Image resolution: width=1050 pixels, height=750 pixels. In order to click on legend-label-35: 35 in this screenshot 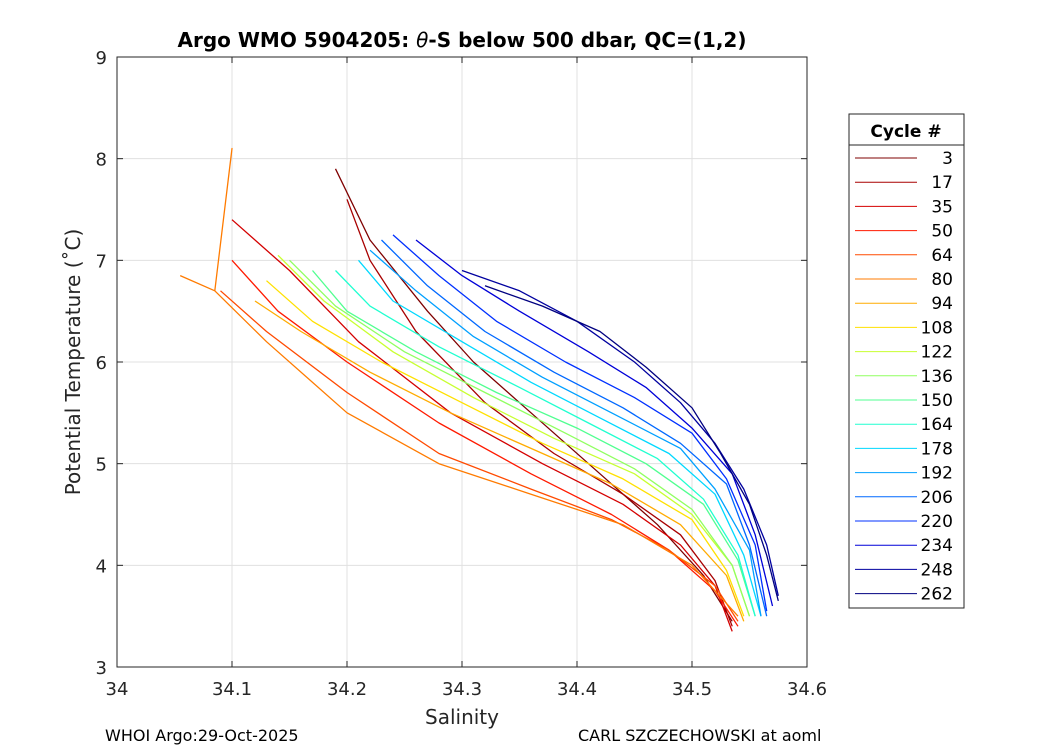, I will do `click(942, 207)`.